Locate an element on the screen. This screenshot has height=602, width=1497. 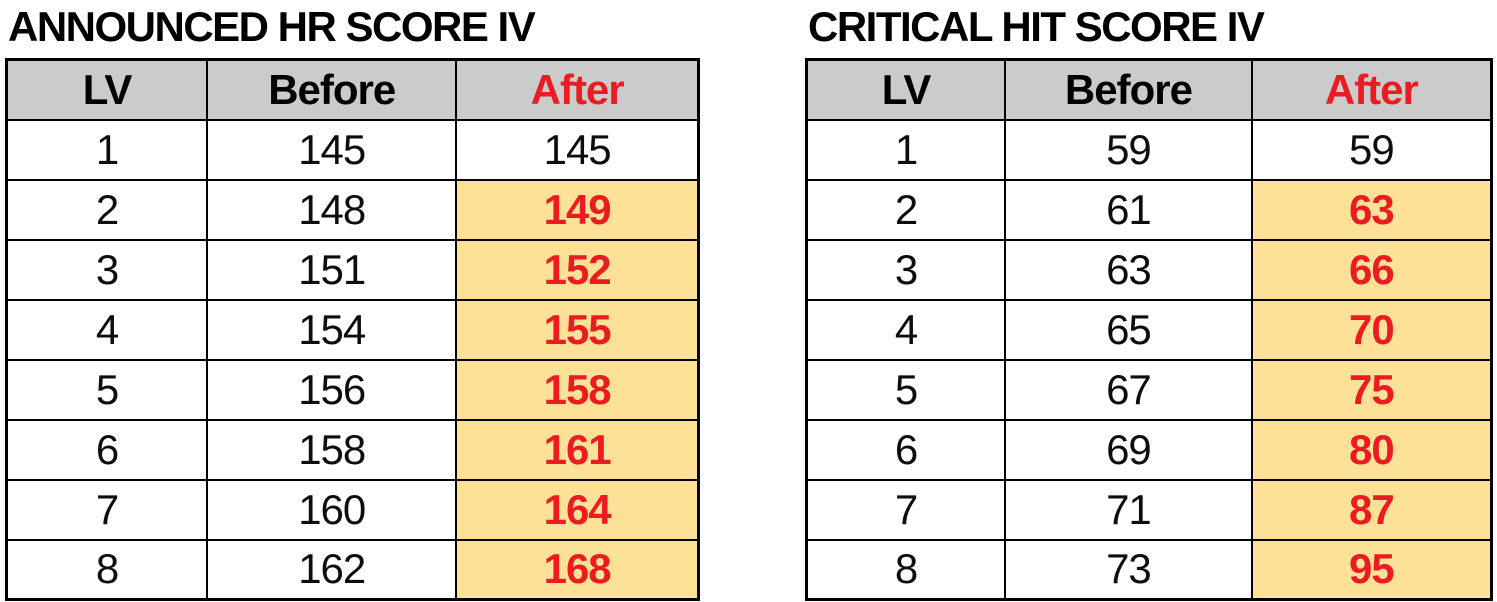
before-cell: 61 is located at coordinates (1128, 209).